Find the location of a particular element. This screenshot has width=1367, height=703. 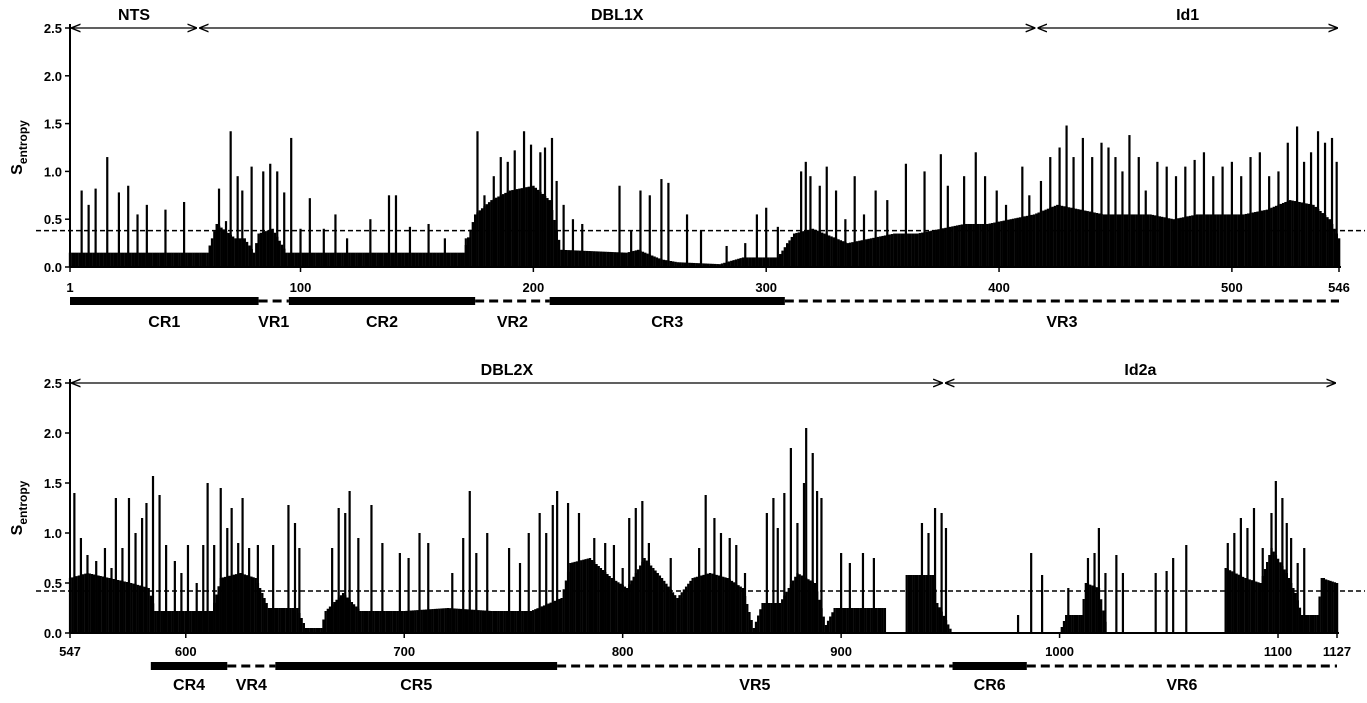

region-label: VR2 is located at coordinates (512, 322).